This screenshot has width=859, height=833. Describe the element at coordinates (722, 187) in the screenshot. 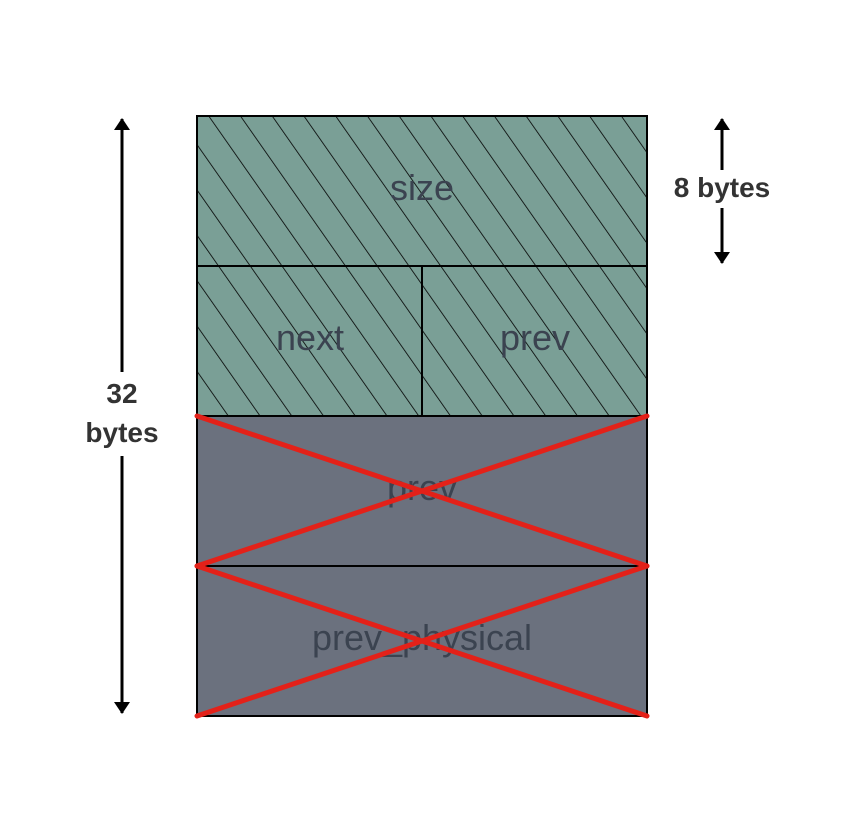

I see `row-size-label: 8 bytes` at that location.